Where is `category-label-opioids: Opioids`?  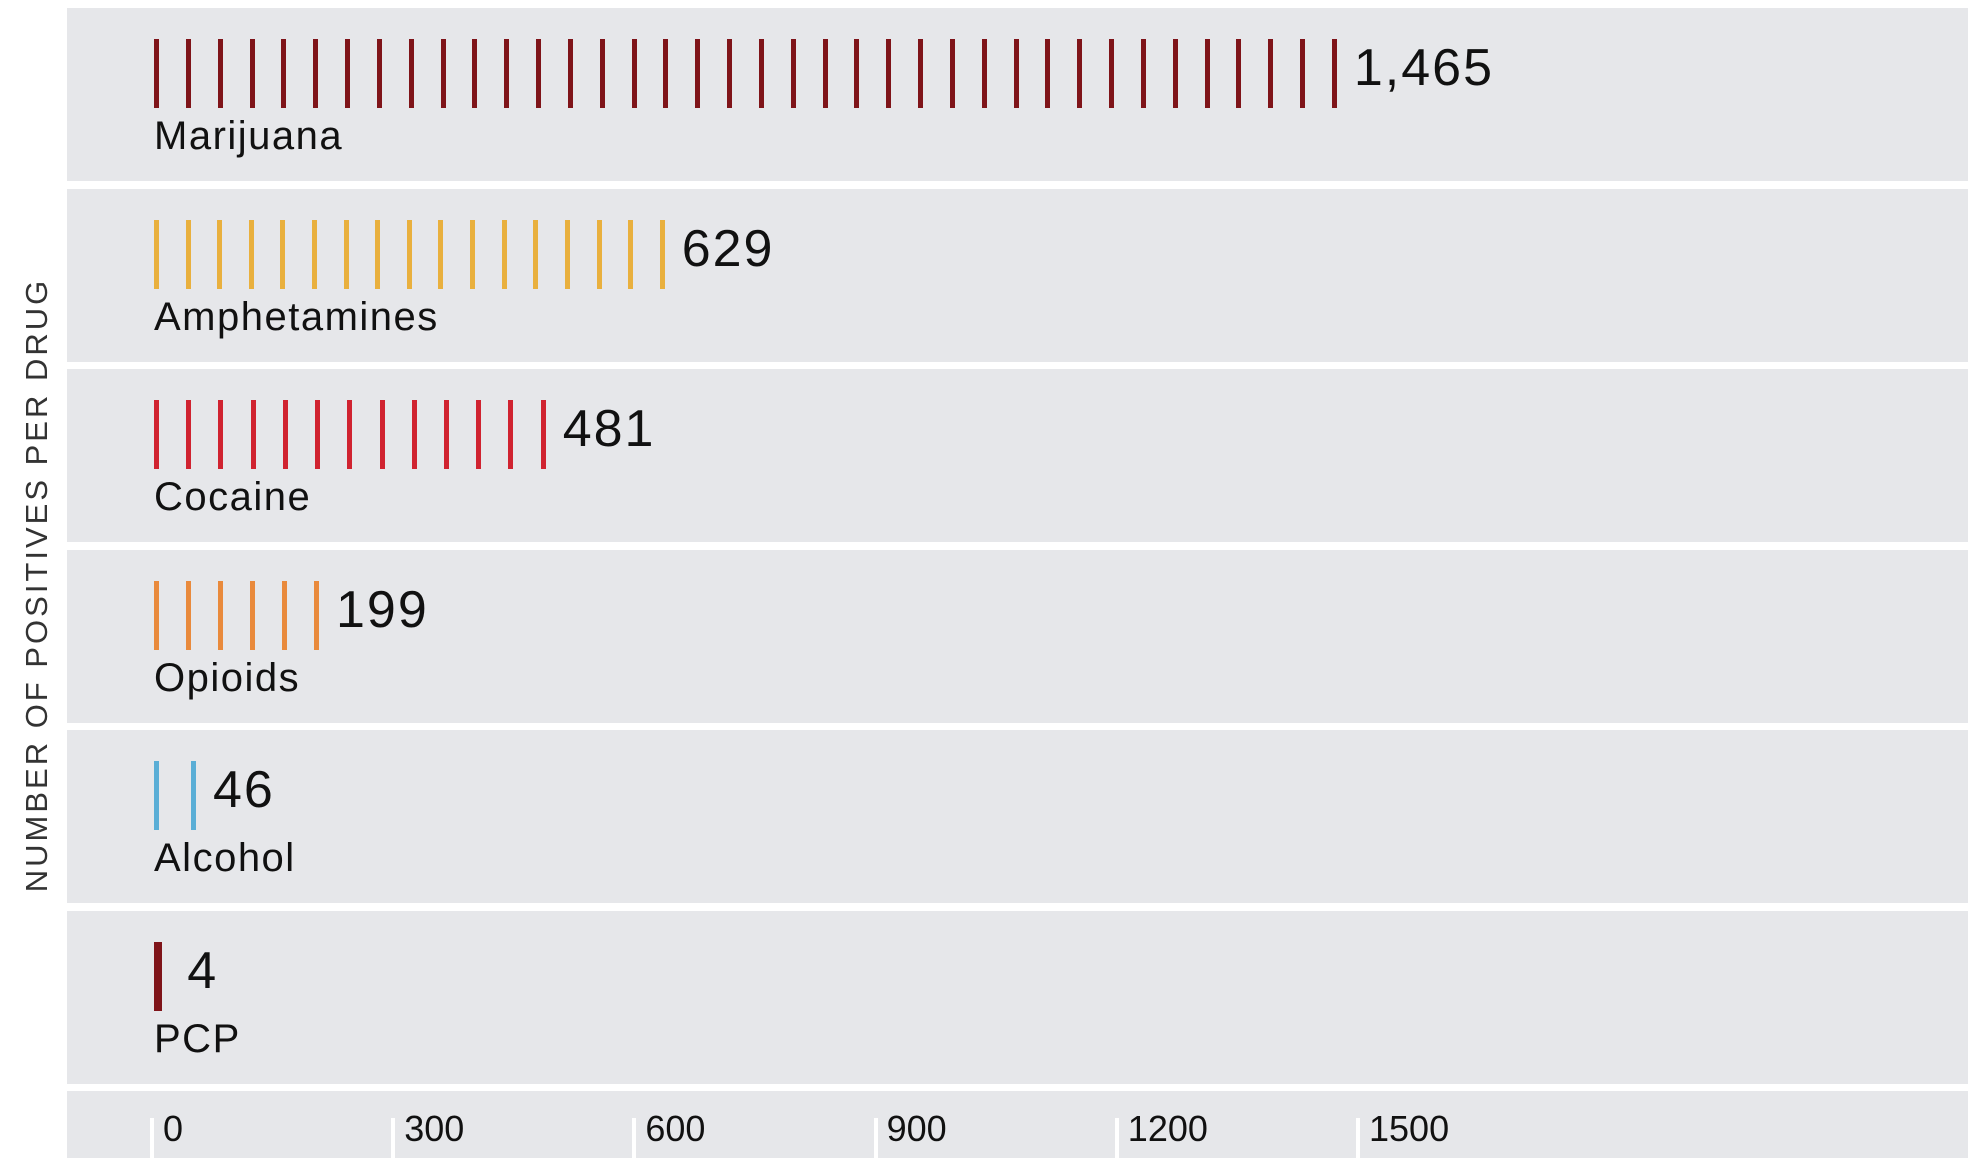 category-label-opioids: Opioids is located at coordinates (227, 678).